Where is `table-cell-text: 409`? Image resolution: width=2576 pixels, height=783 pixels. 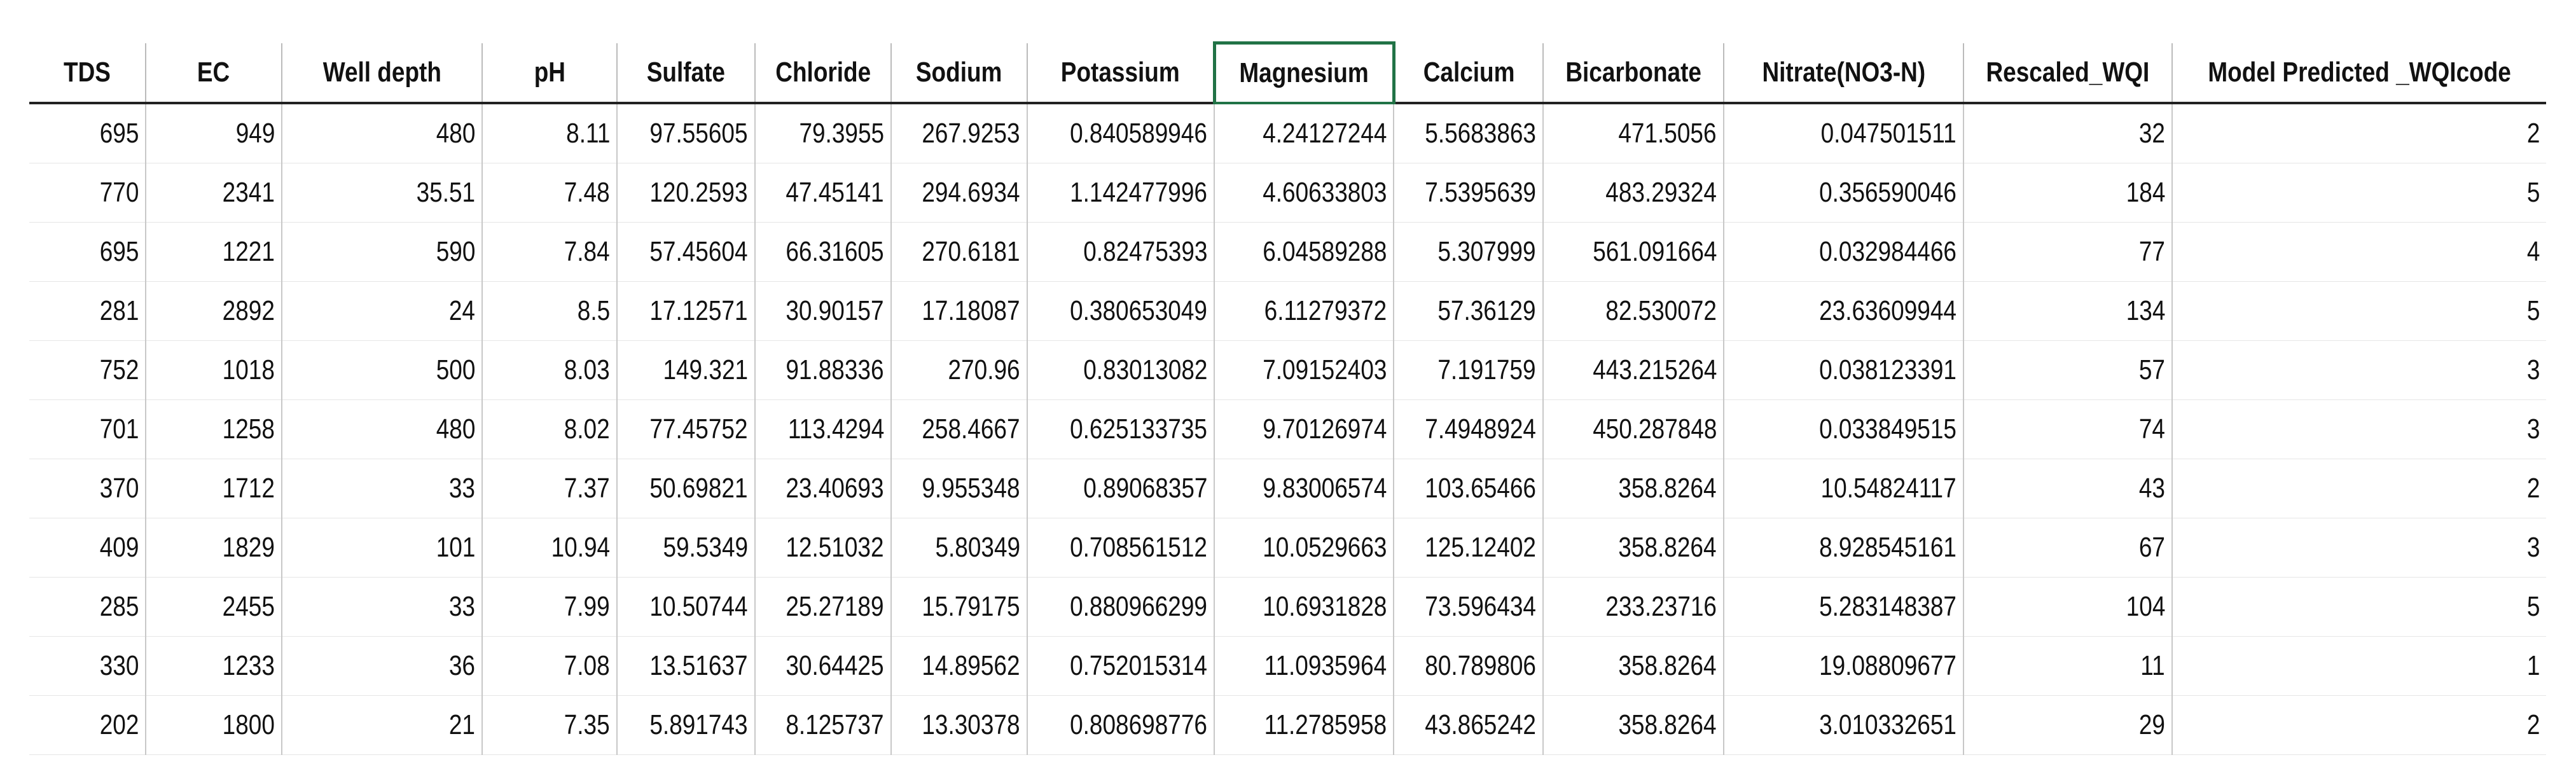
table-cell-text: 409 is located at coordinates (119, 547).